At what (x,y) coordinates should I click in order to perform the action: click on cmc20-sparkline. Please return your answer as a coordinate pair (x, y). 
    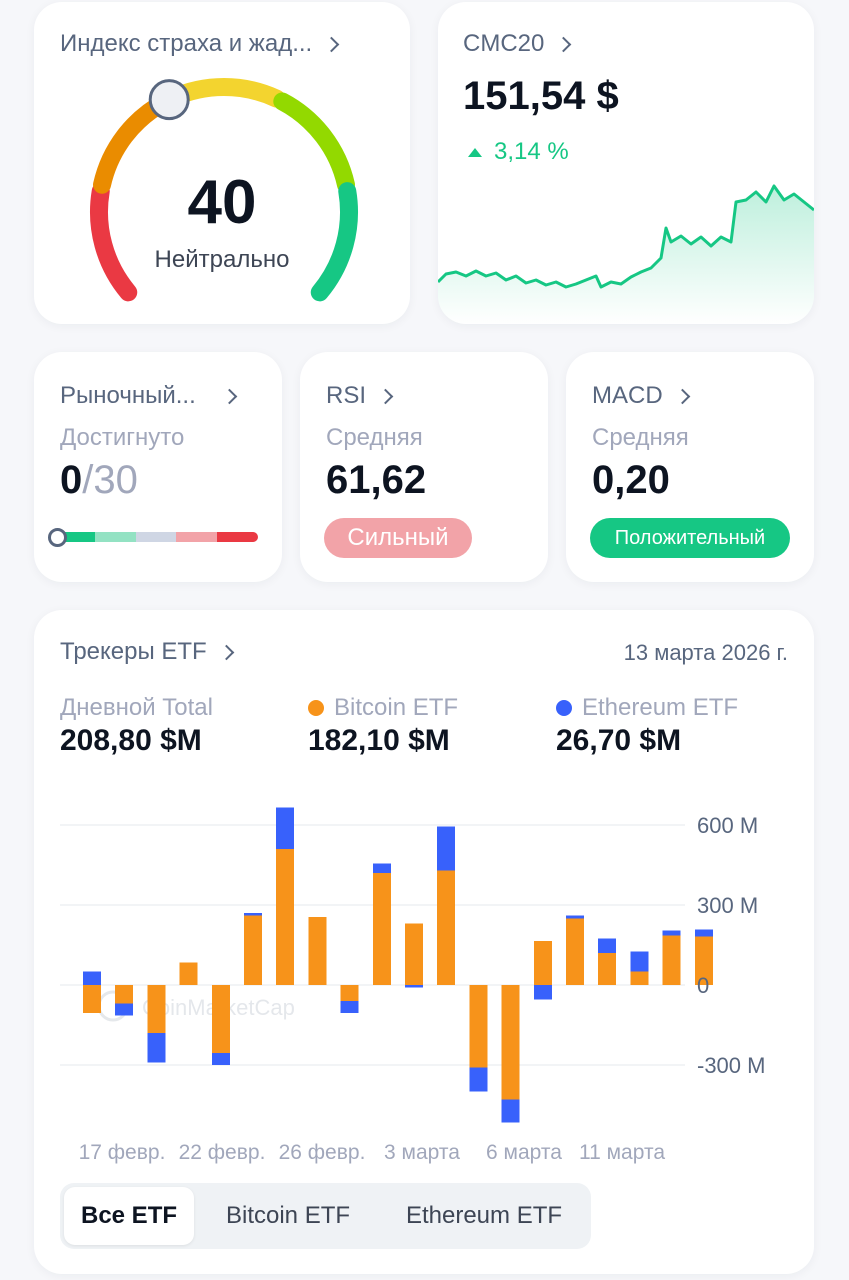
    Looking at the image, I should click on (626, 254).